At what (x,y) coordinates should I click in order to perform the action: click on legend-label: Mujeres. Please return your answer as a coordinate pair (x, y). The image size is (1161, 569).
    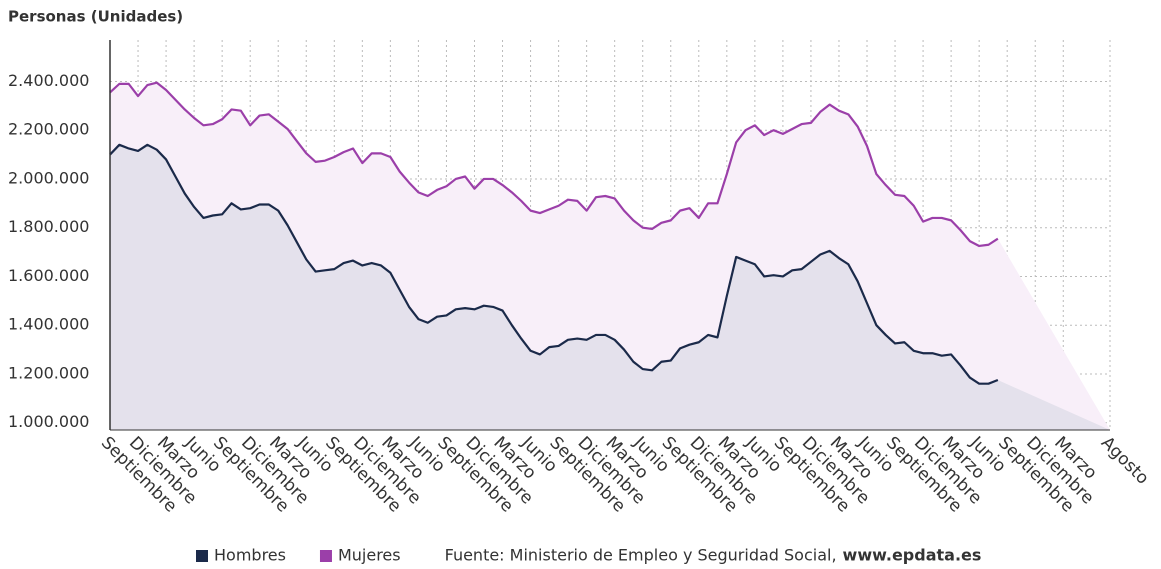
    Looking at the image, I should click on (369, 555).